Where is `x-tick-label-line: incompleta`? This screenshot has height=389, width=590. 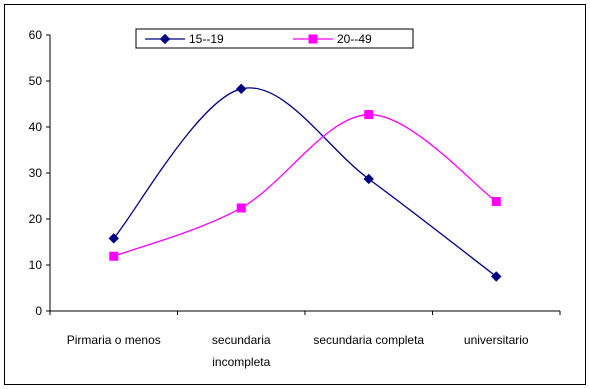 x-tick-label-line: incompleta is located at coordinates (241, 362).